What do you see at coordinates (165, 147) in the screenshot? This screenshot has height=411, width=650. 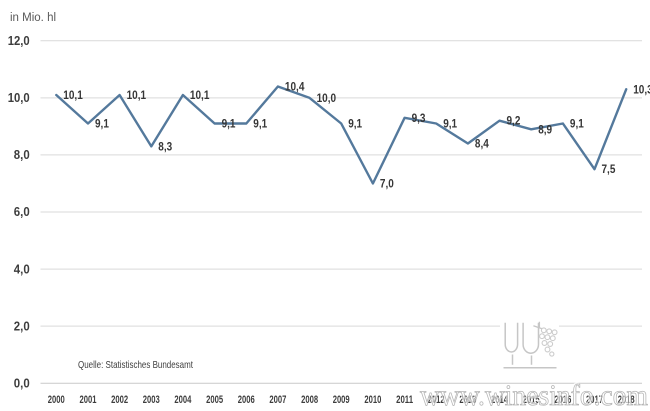 I see `svg-text: 8,3` at bounding box center [165, 147].